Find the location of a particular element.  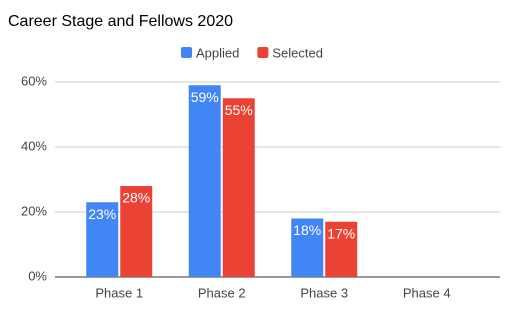

value-label: 59% is located at coordinates (205, 97).